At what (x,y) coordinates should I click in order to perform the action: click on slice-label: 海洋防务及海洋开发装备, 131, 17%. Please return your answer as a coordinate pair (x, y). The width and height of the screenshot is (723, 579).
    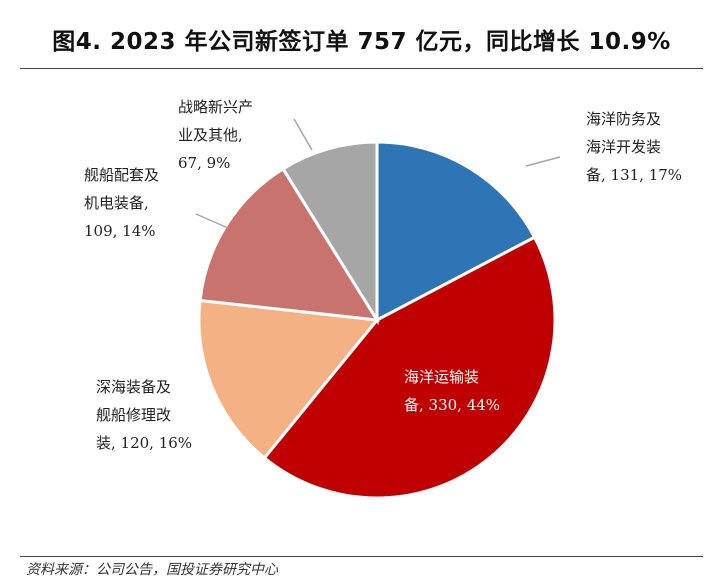
    Looking at the image, I should click on (634, 147).